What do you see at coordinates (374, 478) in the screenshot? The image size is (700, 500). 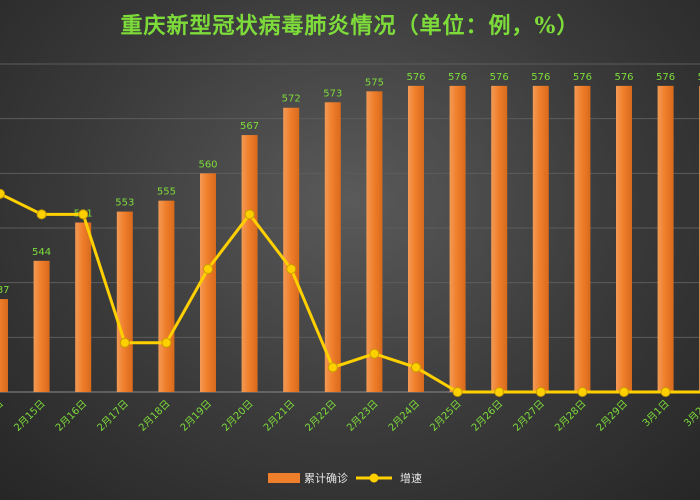 I see `legend-swatch-marker` at bounding box center [374, 478].